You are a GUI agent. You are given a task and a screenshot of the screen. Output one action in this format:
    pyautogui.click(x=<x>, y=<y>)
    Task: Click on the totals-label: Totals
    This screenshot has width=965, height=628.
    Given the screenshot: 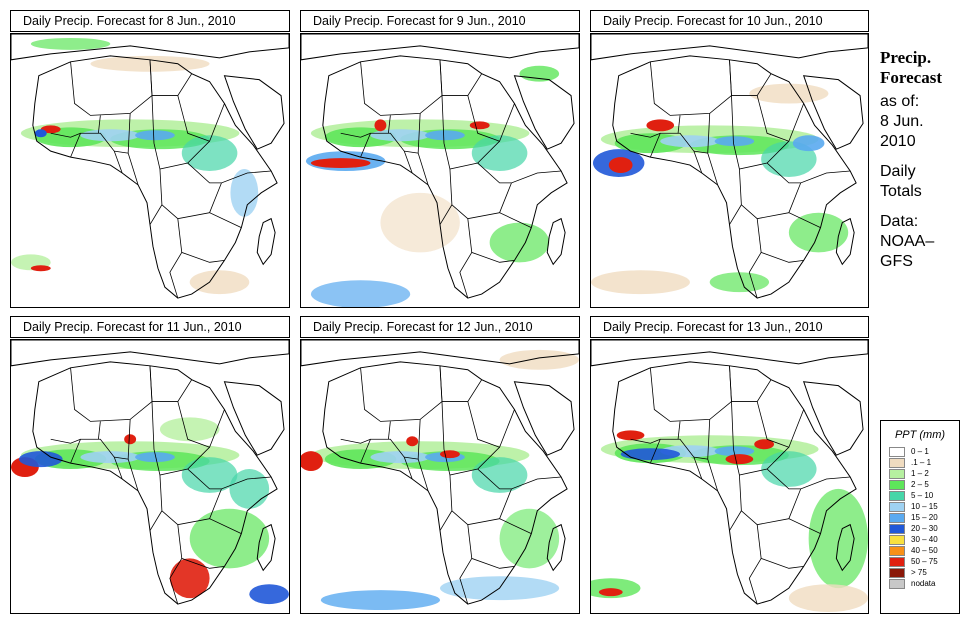 What is the action you would take?
    pyautogui.click(x=901, y=191)
    